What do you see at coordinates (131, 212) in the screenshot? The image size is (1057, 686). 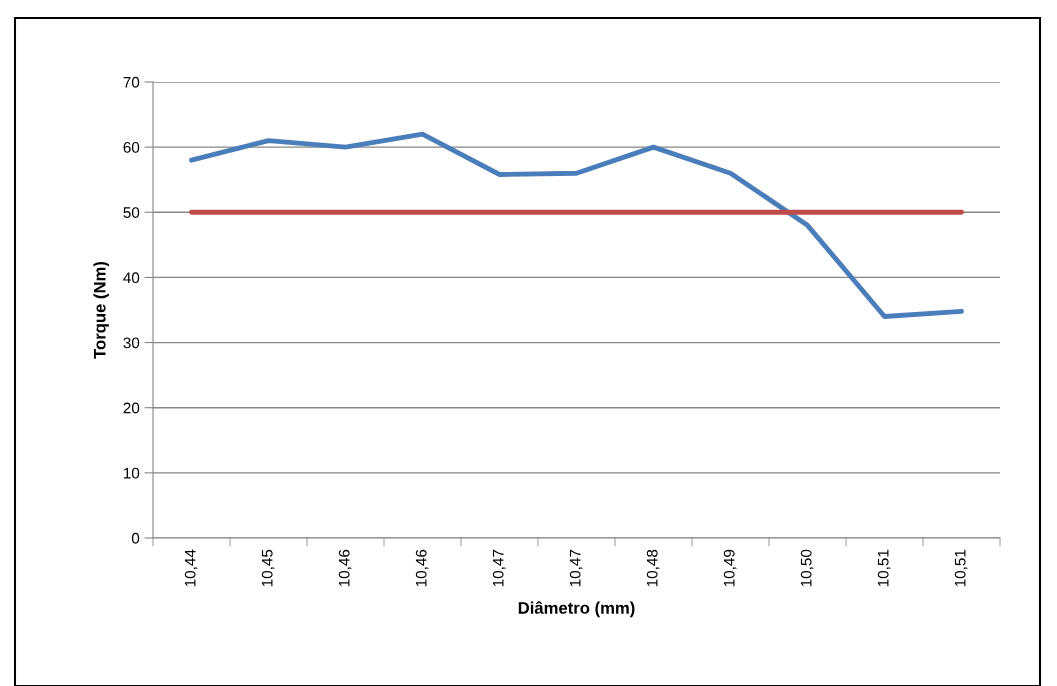 I see `y-tick-label: 50` at bounding box center [131, 212].